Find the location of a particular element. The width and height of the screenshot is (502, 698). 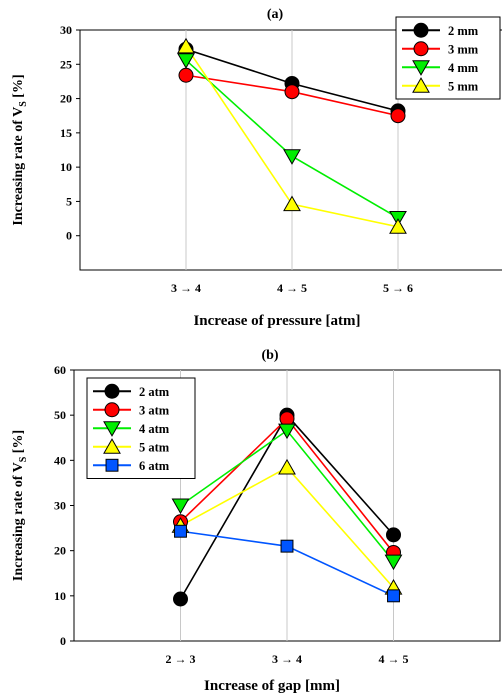

legend-label: 2 atm is located at coordinates (154, 392).